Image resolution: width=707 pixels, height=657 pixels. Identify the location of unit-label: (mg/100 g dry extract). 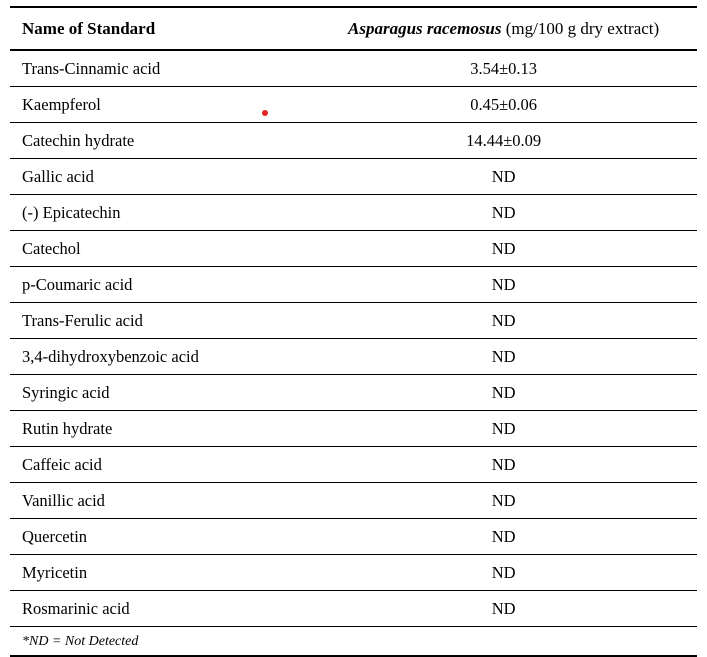
(580, 28).